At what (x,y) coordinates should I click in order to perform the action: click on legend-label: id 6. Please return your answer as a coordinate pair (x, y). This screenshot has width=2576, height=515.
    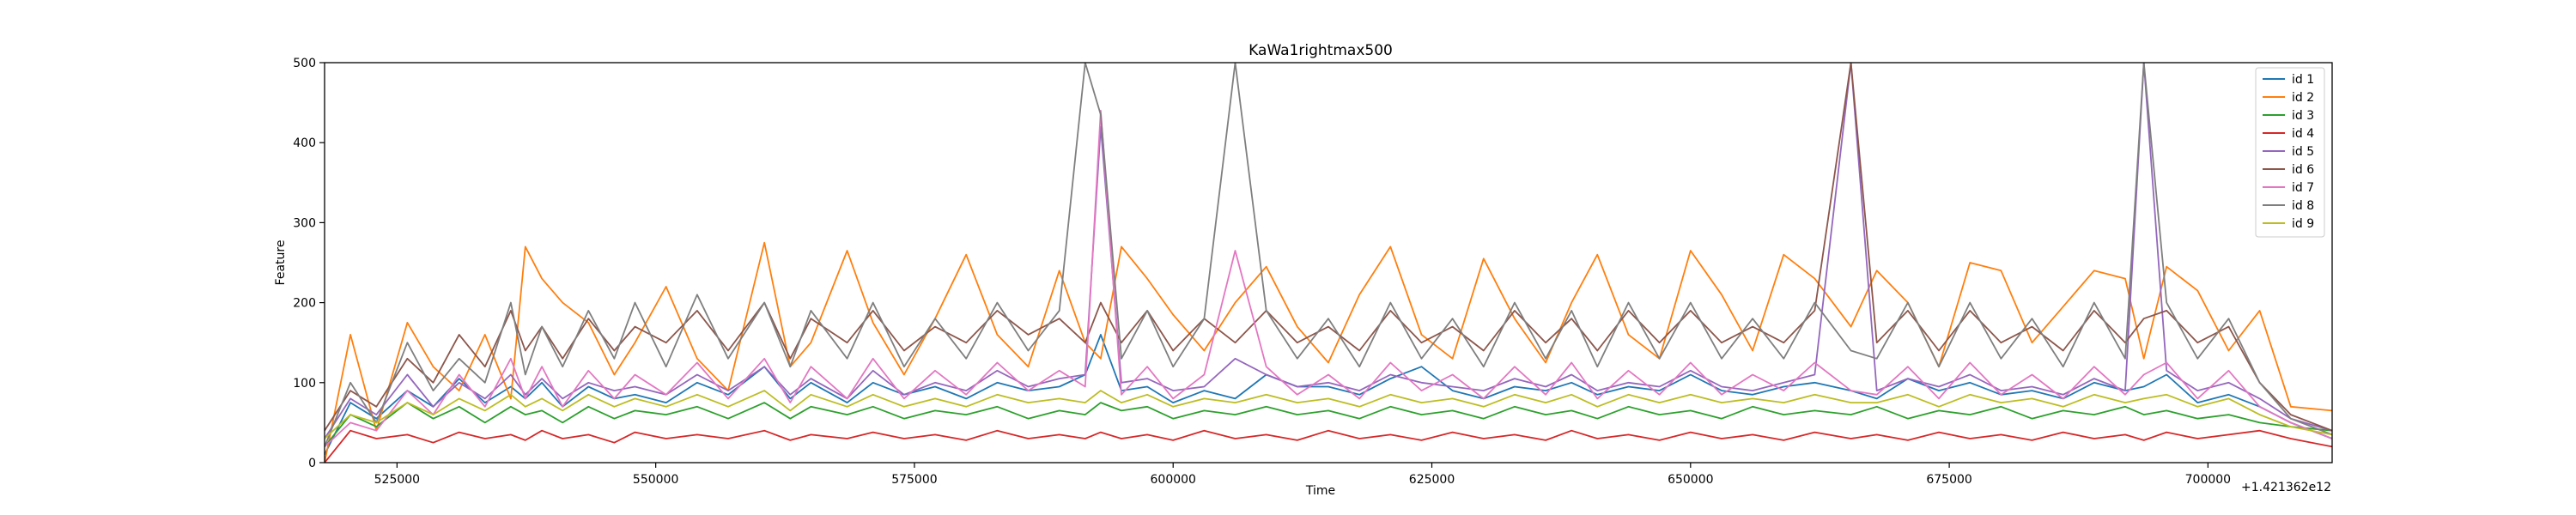
    Looking at the image, I should click on (2303, 170).